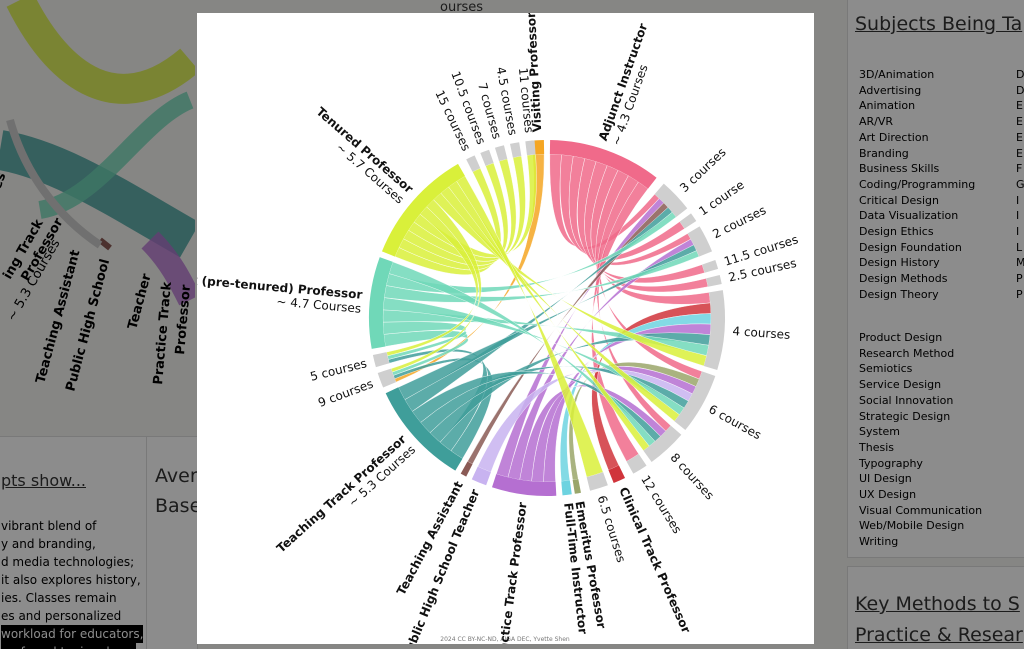 This screenshot has width=1024, height=649. Describe the element at coordinates (462, 7) in the screenshot. I see `bg-fragment: ourses` at that location.